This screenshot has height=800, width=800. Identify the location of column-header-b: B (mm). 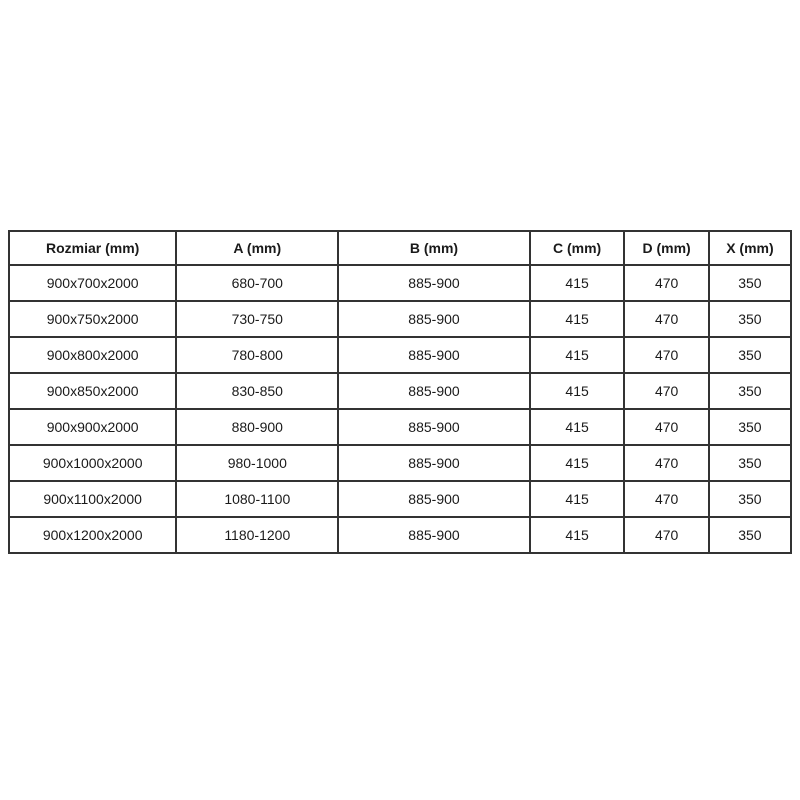
(434, 248).